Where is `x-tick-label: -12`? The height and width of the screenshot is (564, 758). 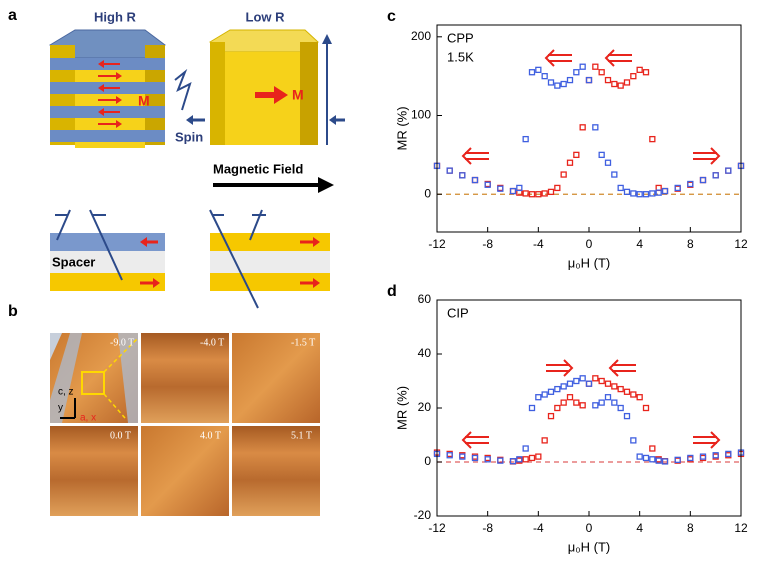 x-tick-label: -12 is located at coordinates (437, 528).